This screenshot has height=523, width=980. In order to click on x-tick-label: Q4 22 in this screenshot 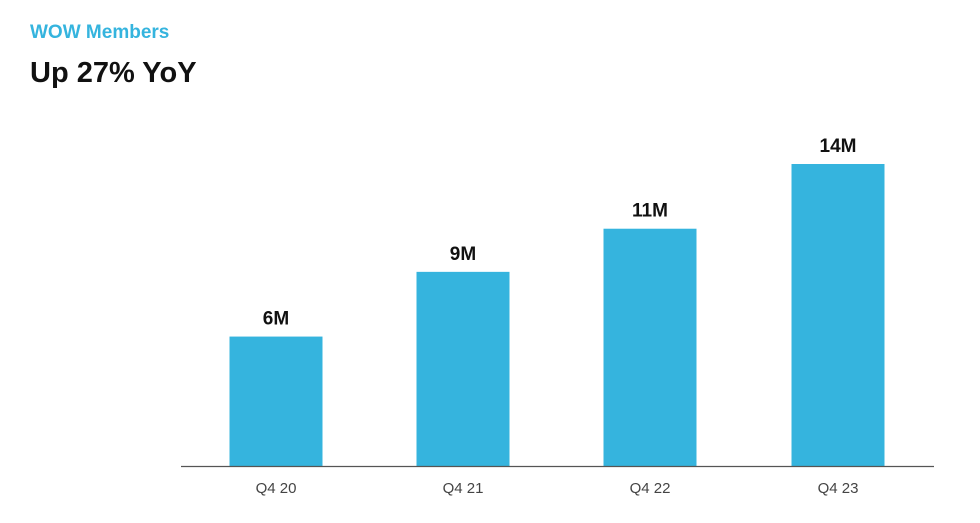, I will do `click(650, 488)`.